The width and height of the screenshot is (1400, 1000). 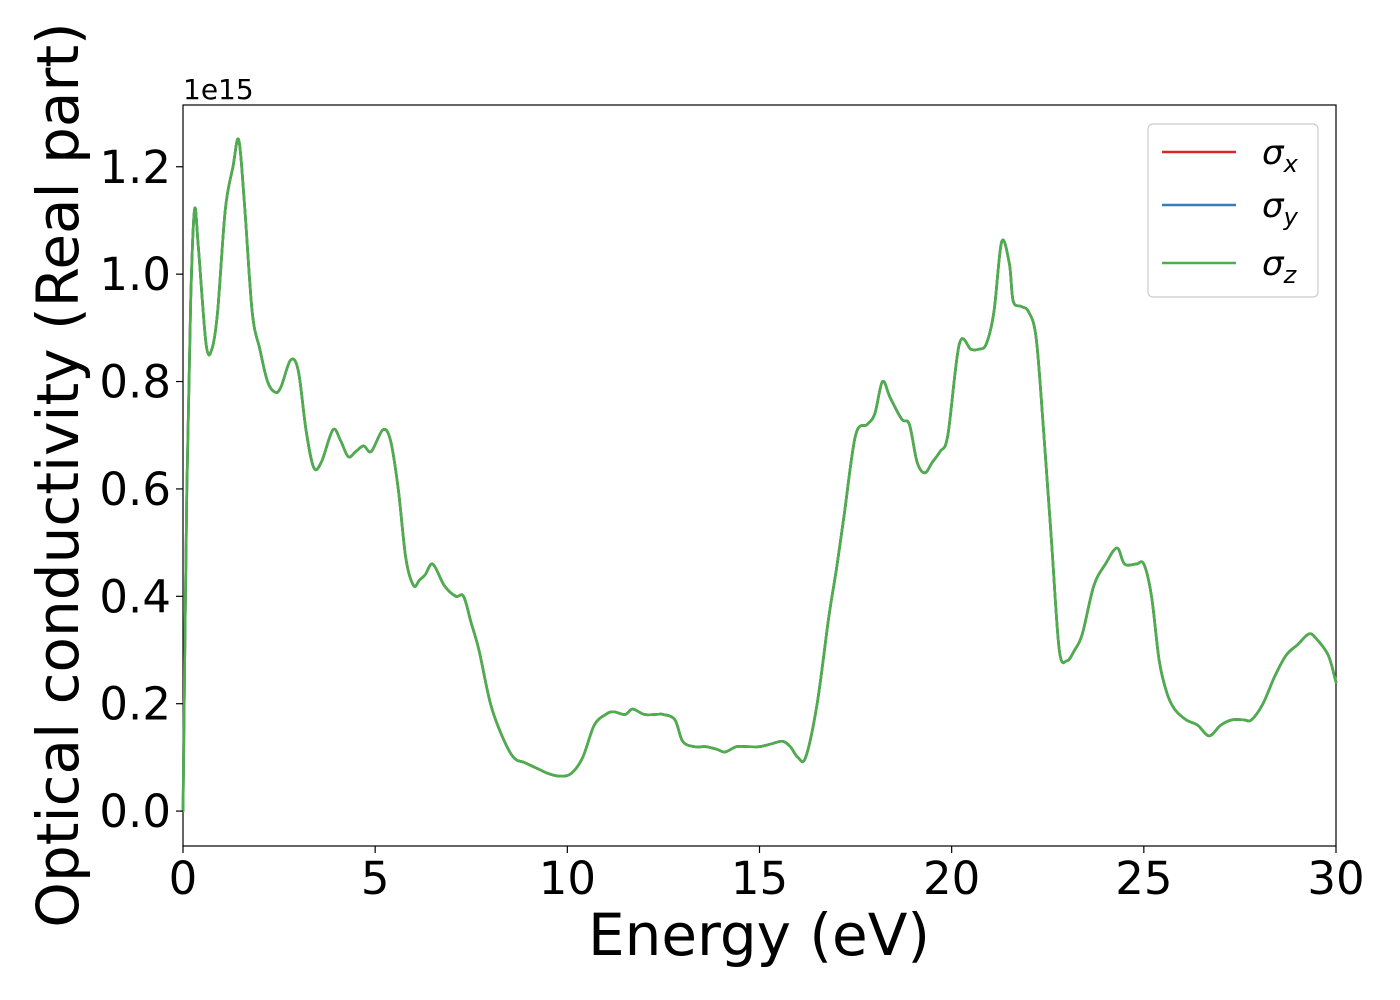 What do you see at coordinates (951, 878) in the screenshot?
I see `x-tick-label: 20` at bounding box center [951, 878].